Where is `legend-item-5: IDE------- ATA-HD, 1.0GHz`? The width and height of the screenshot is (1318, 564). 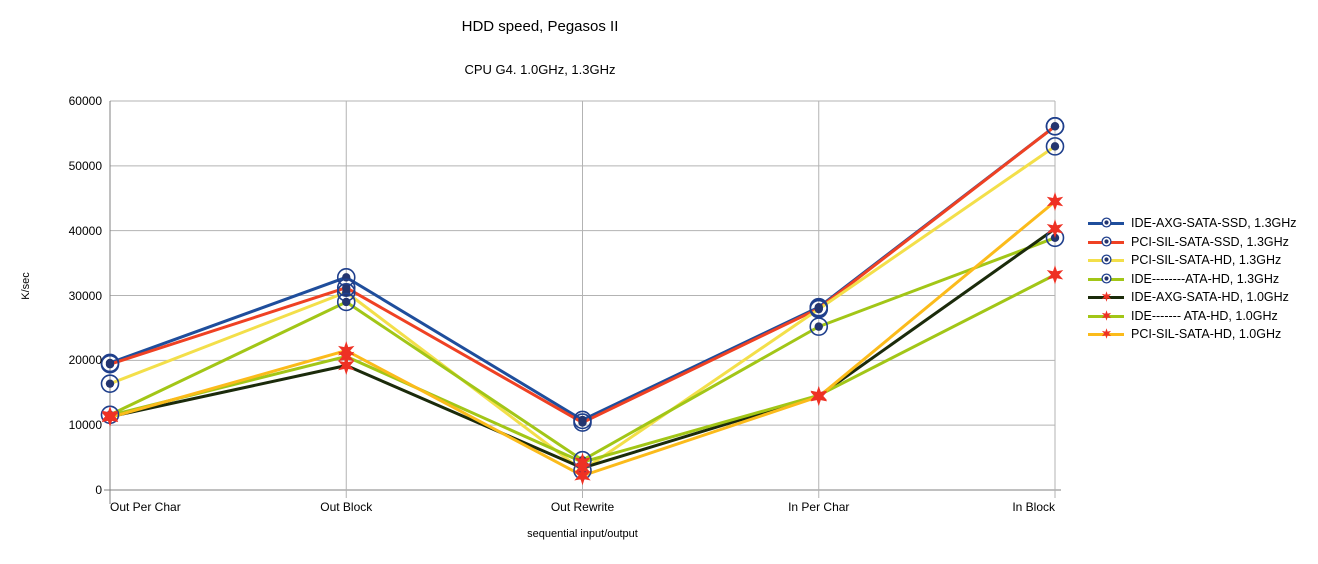 legend-item-5: IDE------- ATA-HD, 1.0GHz is located at coordinates (1203, 316).